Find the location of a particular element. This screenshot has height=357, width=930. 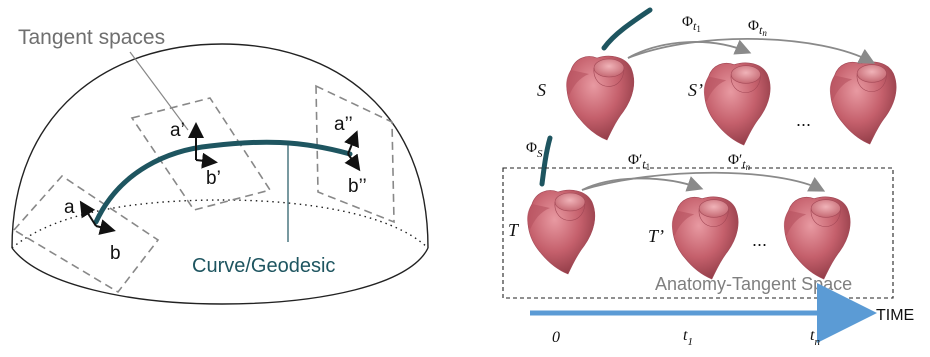

label-phi-s: ΦS is located at coordinates (534, 150).